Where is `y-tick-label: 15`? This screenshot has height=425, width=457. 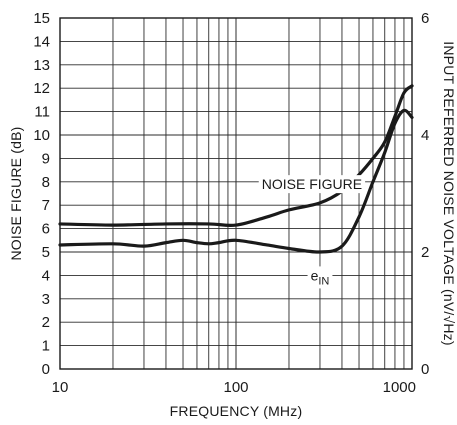 y-tick-label: 15 is located at coordinates (41, 18).